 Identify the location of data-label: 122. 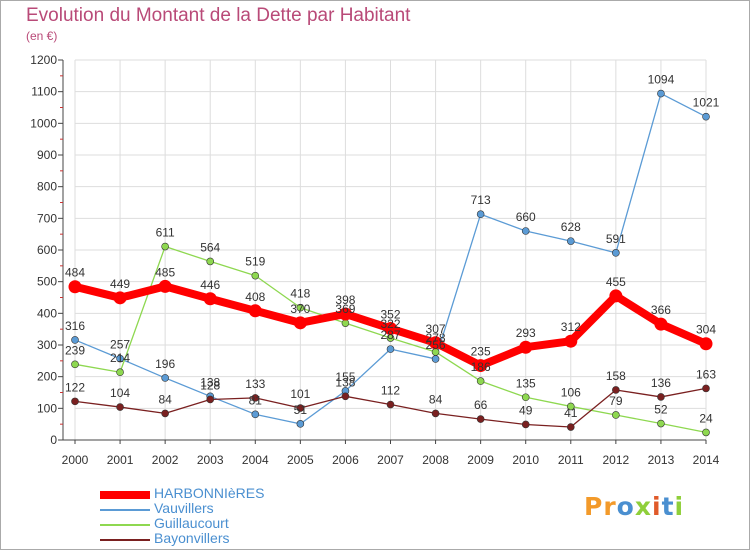
(75, 387).